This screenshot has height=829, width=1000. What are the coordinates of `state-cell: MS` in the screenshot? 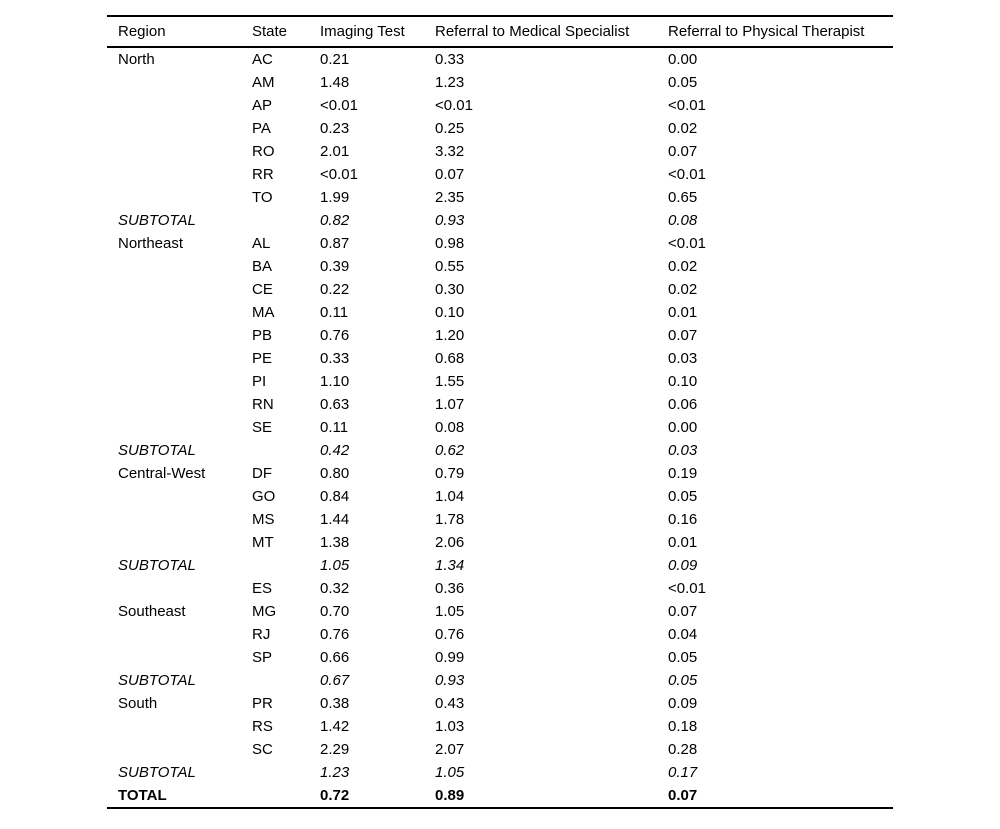 It's located at (263, 519).